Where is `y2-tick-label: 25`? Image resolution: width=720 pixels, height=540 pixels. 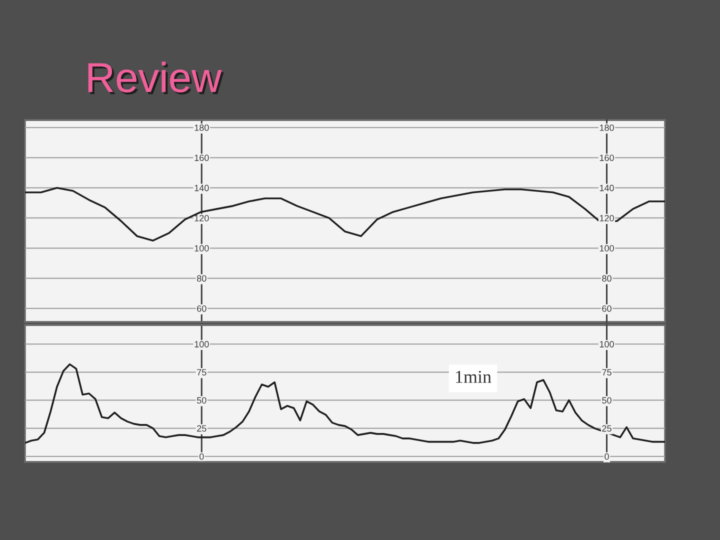 y2-tick-label: 25 is located at coordinates (607, 428).